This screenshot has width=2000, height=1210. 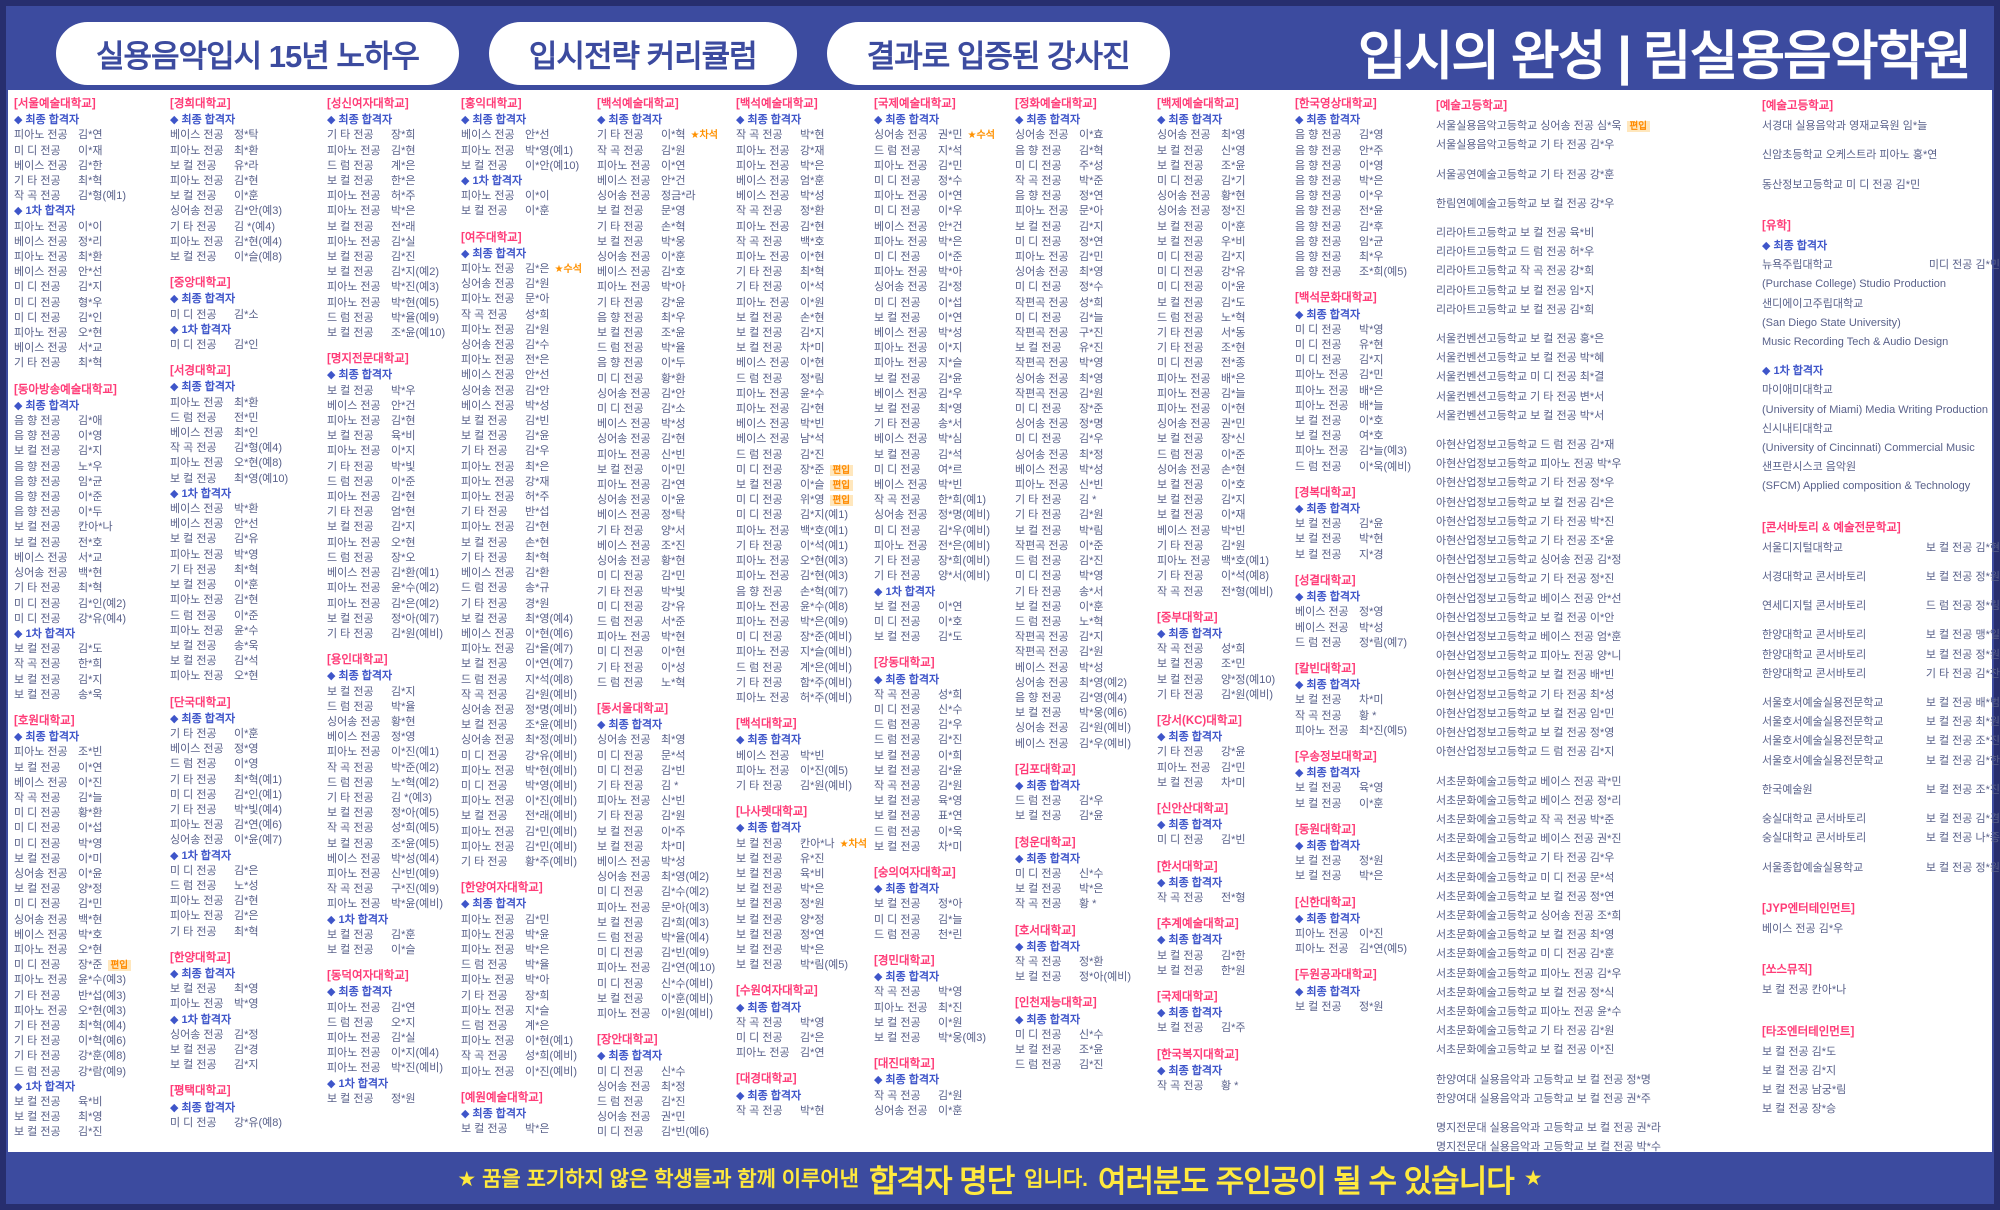 What do you see at coordinates (1374, 181) in the screenshot?
I see `entry-row: 음 향 전공 박*은` at bounding box center [1374, 181].